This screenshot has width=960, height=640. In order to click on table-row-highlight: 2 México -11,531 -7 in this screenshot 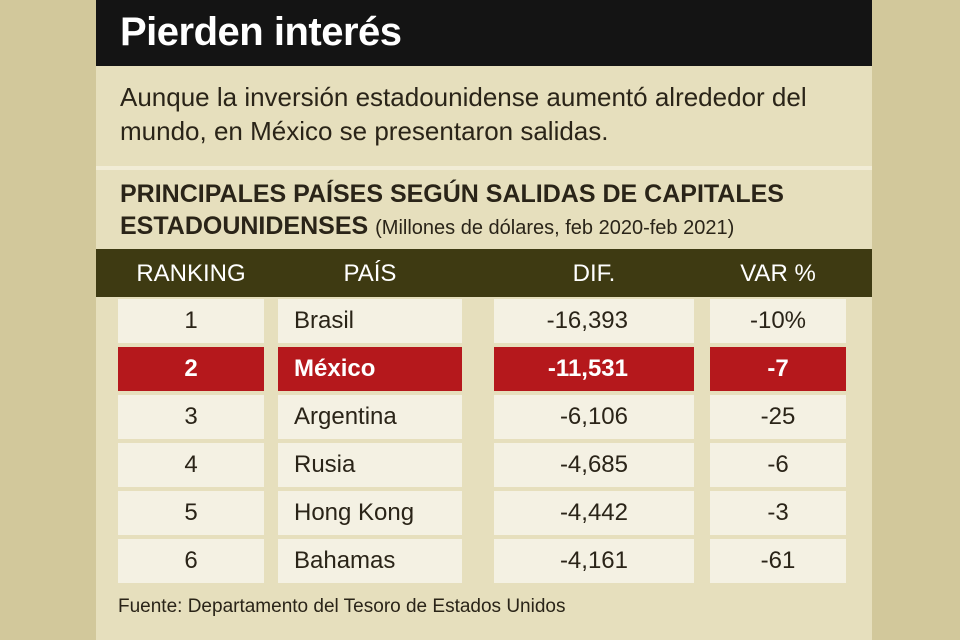, I will do `click(484, 369)`.